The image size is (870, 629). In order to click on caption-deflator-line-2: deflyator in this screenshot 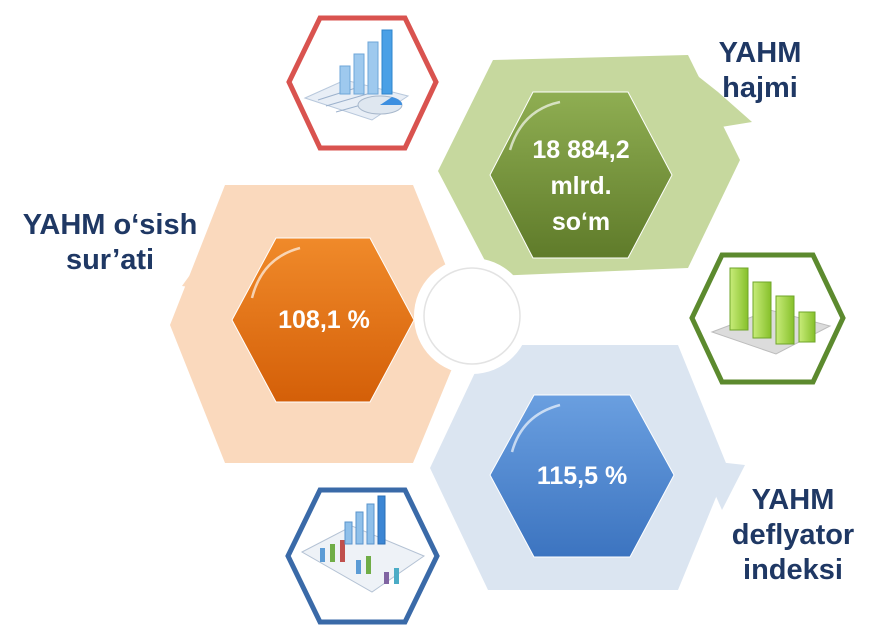, I will do `click(793, 535)`.